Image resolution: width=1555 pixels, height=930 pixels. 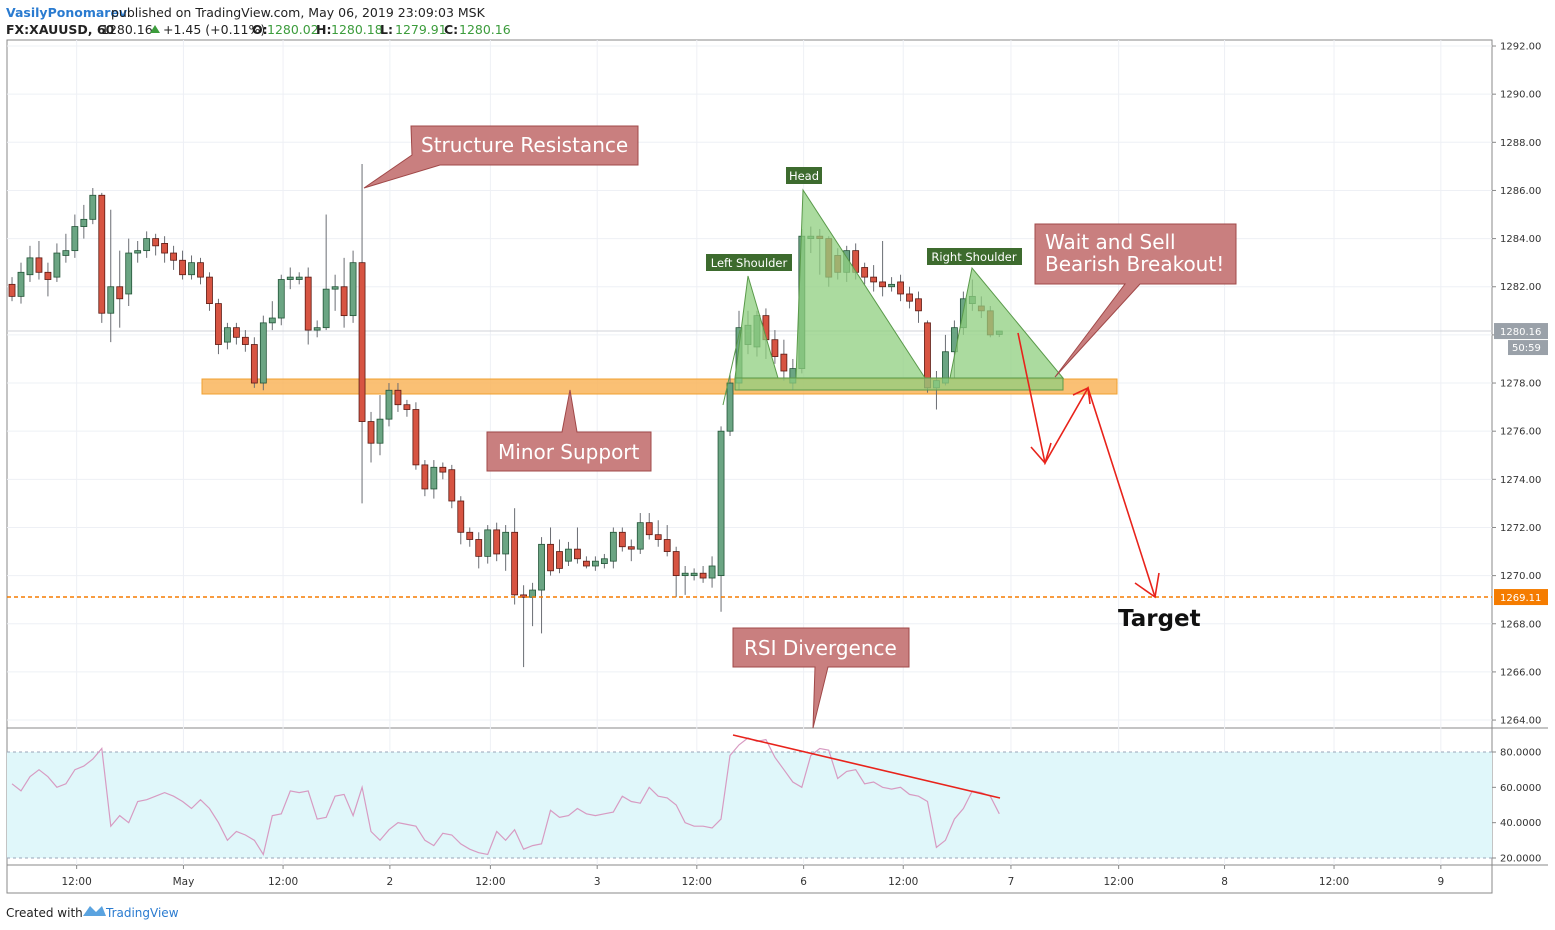 What do you see at coordinates (1520, 47) in the screenshot?
I see `y-tick-label: 1292.00` at bounding box center [1520, 47].